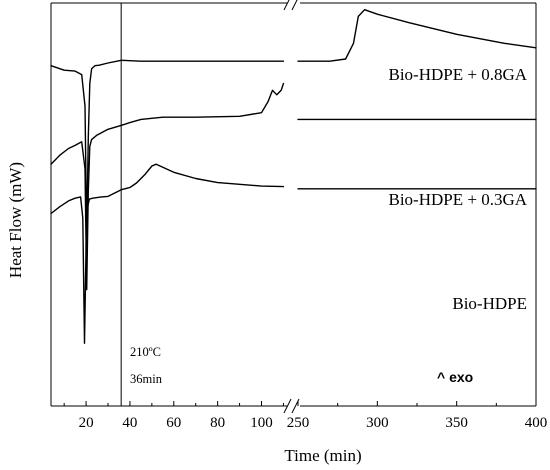 This screenshot has height=470, width=550. I want to click on marker-time-label: 36min, so click(146, 379).